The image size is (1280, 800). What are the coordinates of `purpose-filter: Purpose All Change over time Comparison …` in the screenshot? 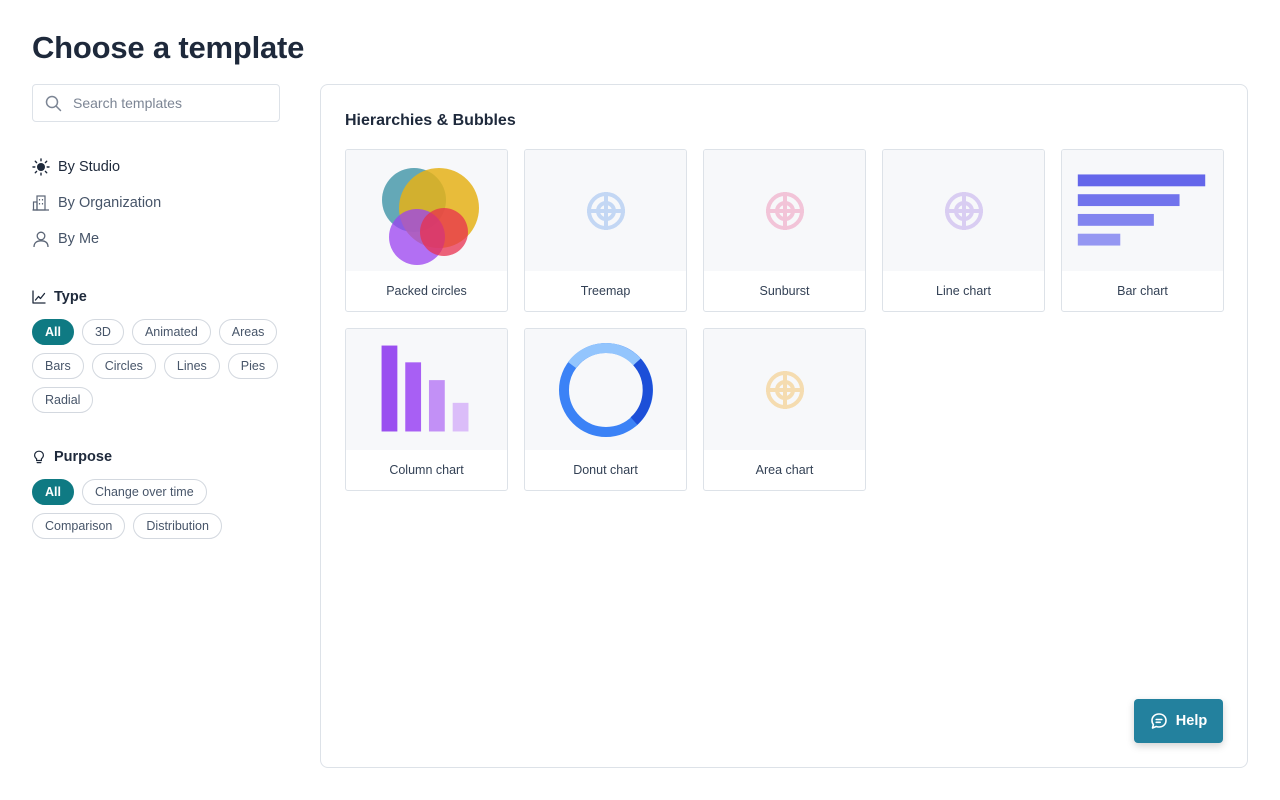 It's located at (156, 493).